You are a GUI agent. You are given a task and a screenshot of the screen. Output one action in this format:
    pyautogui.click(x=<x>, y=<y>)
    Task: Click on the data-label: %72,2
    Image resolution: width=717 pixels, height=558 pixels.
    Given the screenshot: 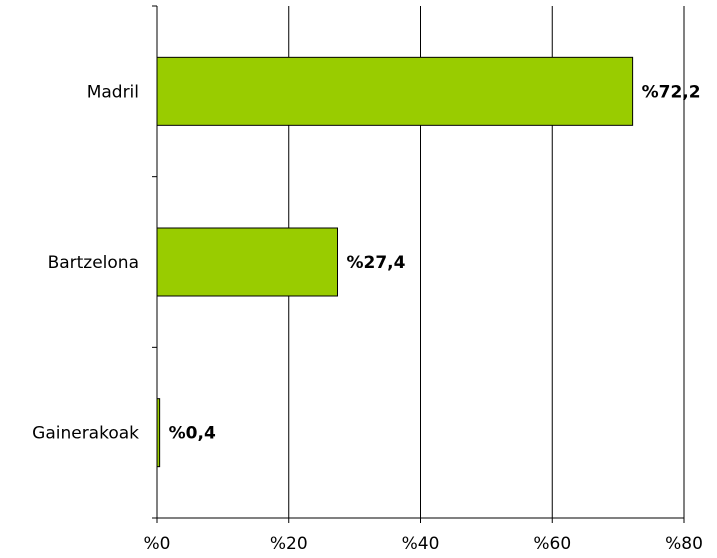 What is the action you would take?
    pyautogui.click(x=671, y=92)
    